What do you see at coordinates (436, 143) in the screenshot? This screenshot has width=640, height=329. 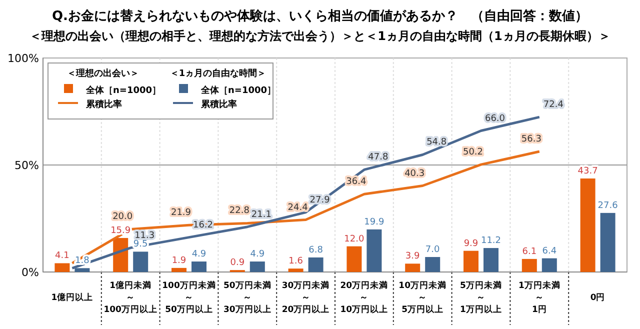 I see `data-label: 54.8` at bounding box center [436, 143].